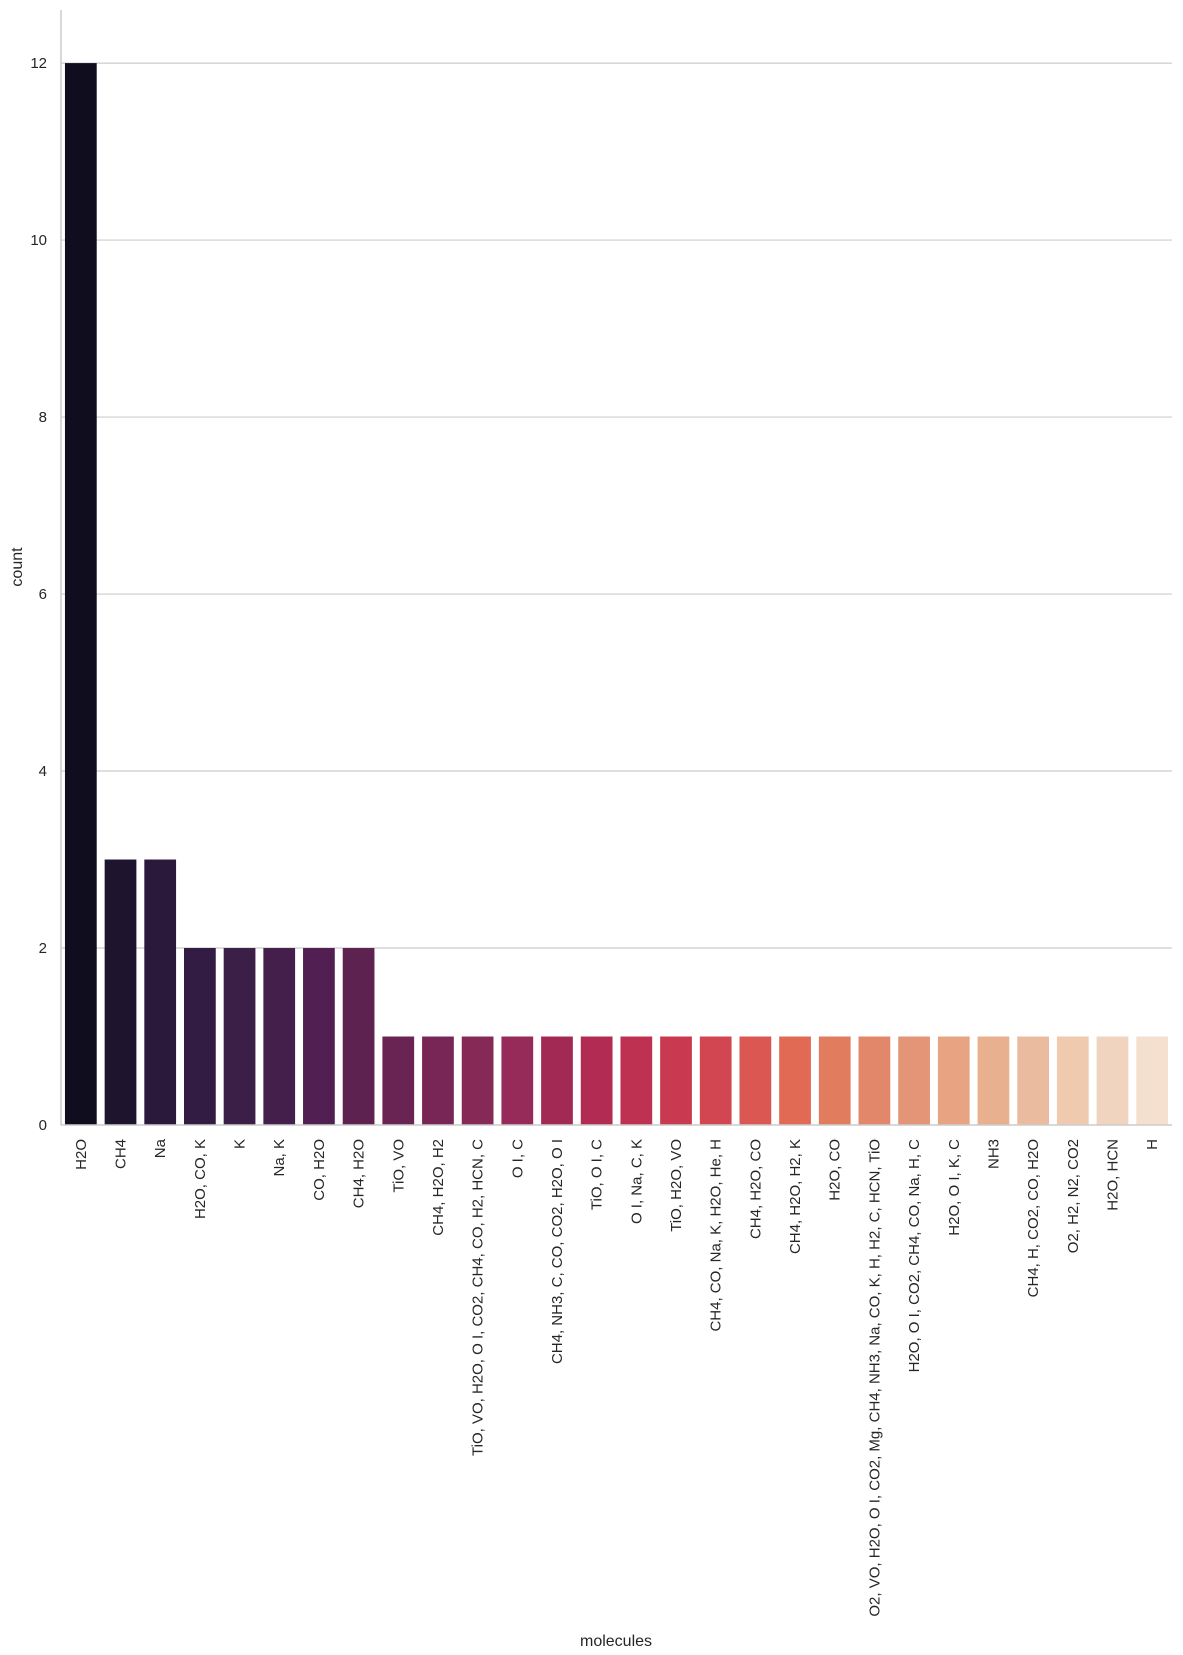  What do you see at coordinates (1112, 1175) in the screenshot?
I see `x-tick-label: H2O, HCN` at bounding box center [1112, 1175].